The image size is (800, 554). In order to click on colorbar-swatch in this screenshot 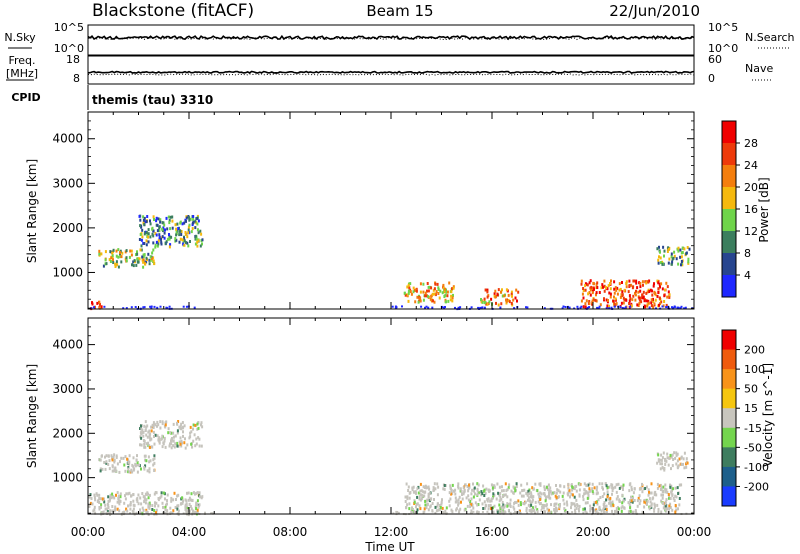, I will do `click(729, 176)`.